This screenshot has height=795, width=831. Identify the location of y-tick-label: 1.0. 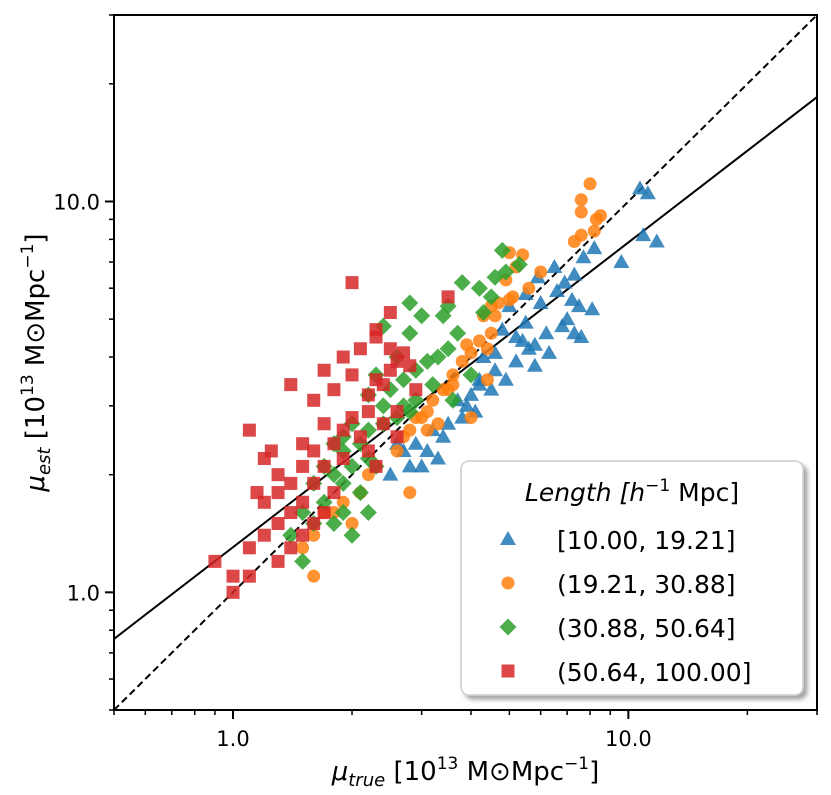
(83, 593).